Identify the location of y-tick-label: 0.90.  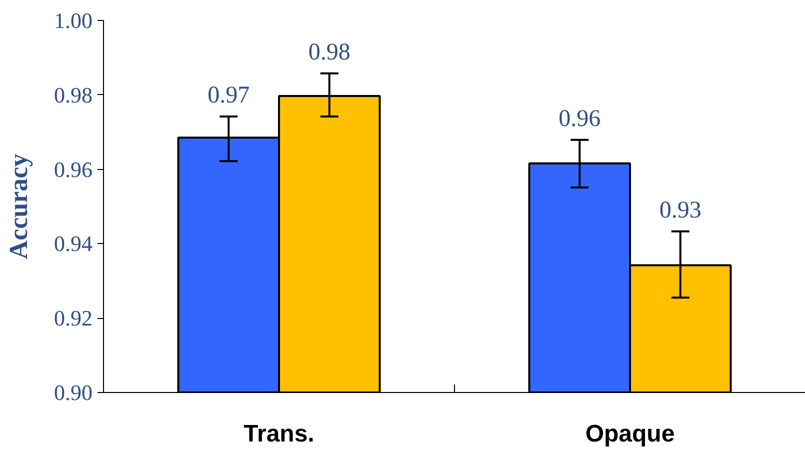
(73, 392).